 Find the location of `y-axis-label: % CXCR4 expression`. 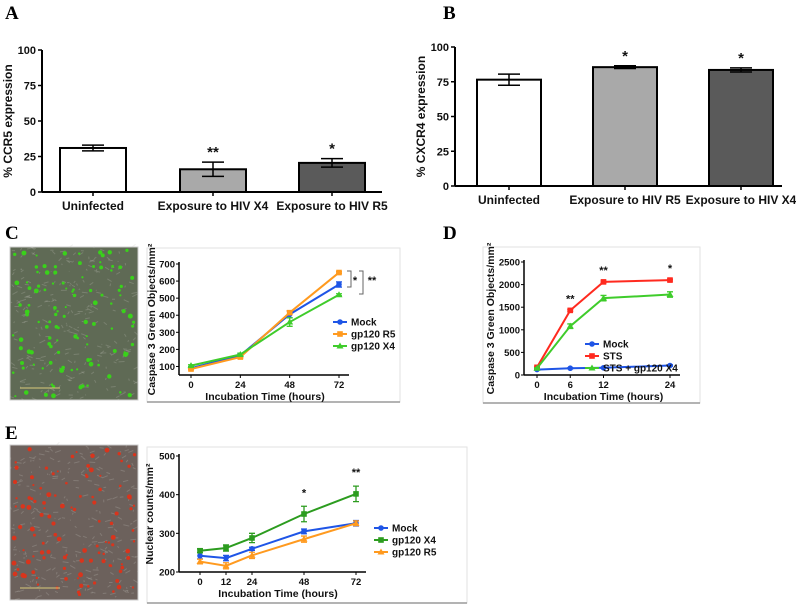

y-axis-label: % CXCR4 expression is located at coordinates (421, 116).